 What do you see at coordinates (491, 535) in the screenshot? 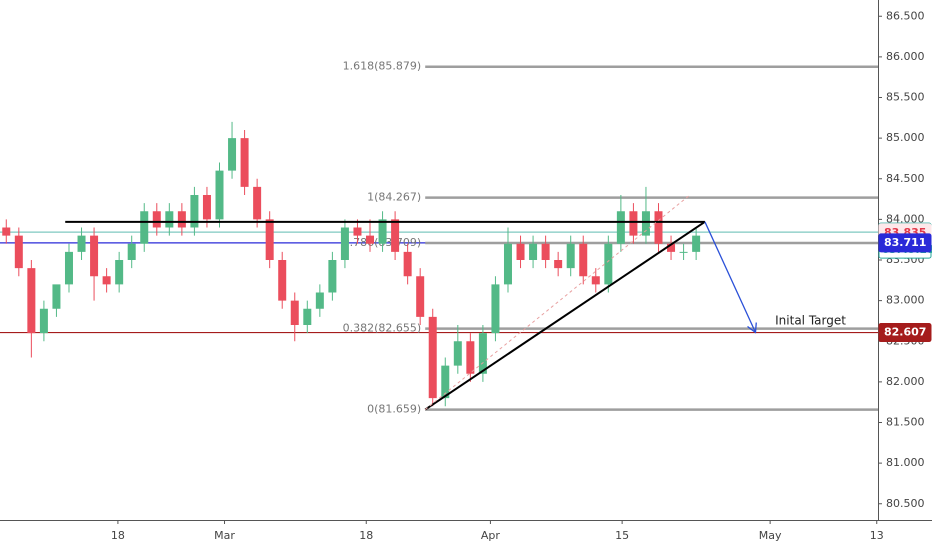
I see `x-tick-label: Apr` at bounding box center [491, 535].